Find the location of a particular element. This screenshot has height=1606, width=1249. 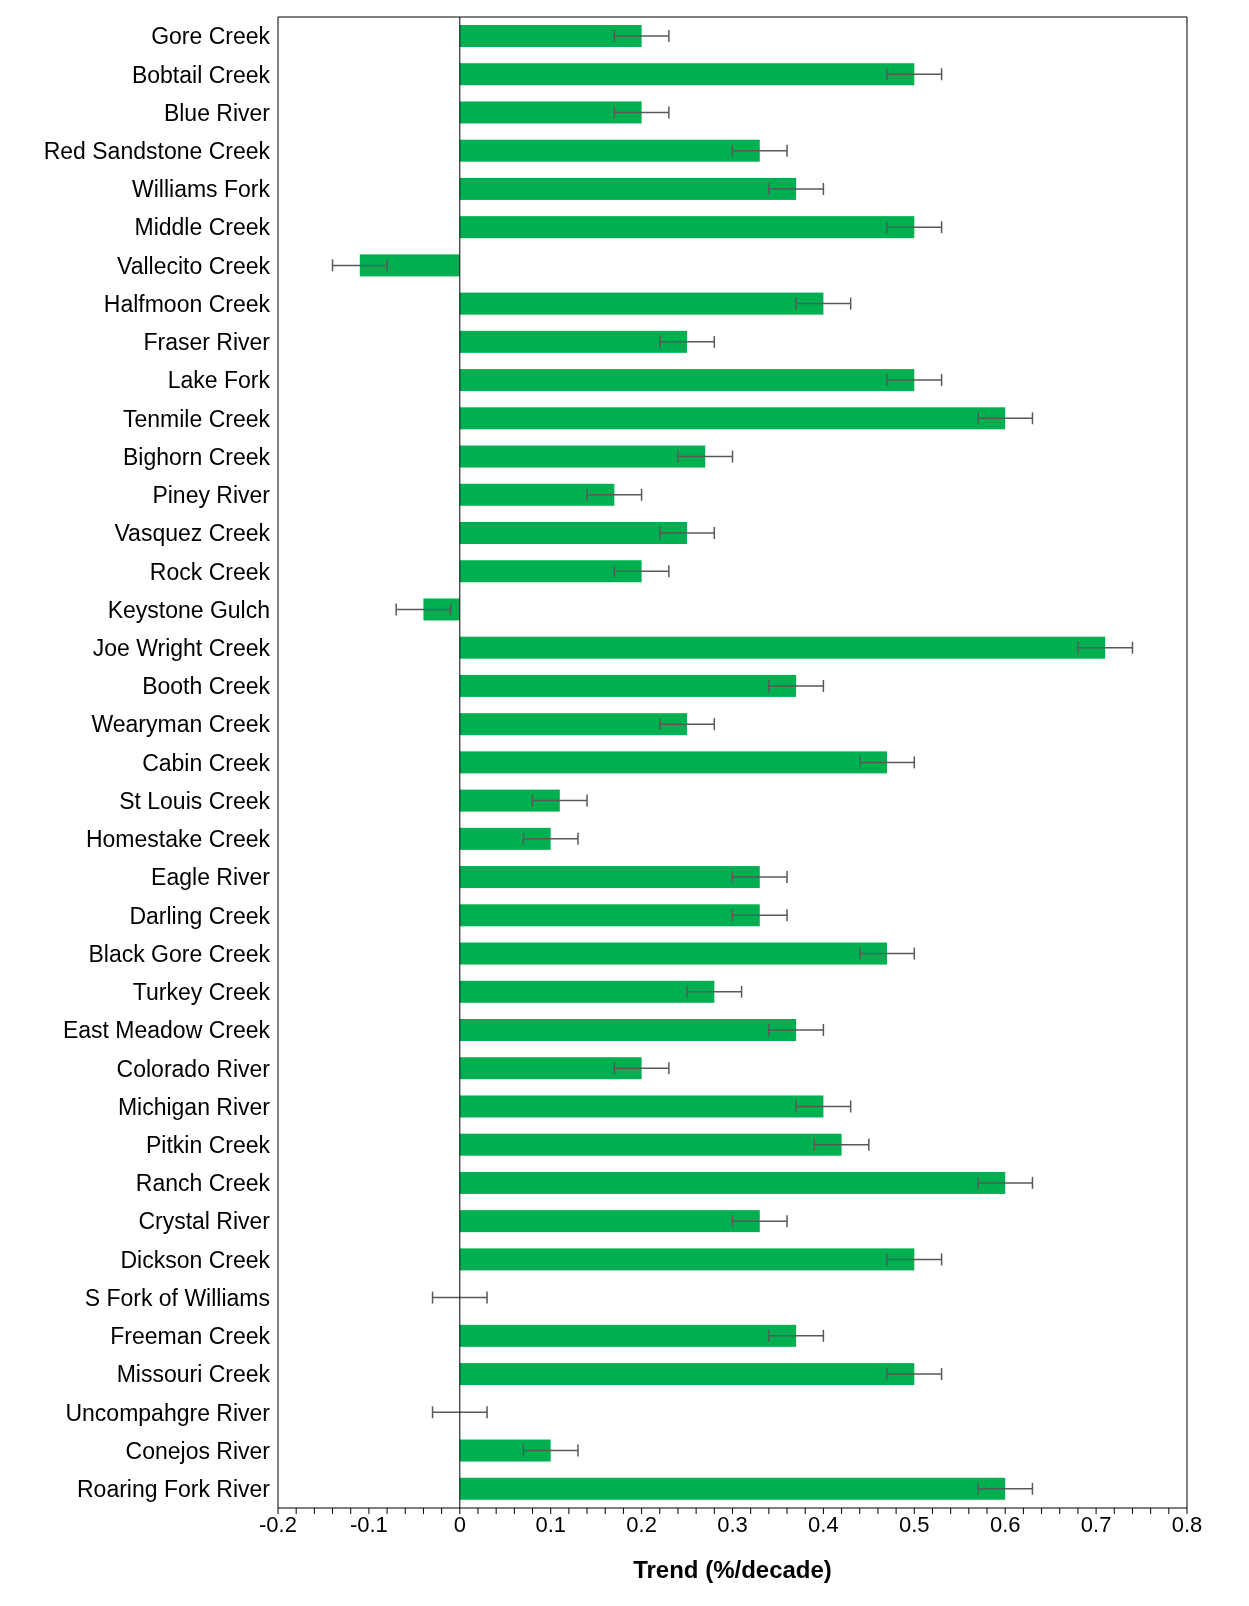

y-tick-label: Middle Creek is located at coordinates (202, 227).